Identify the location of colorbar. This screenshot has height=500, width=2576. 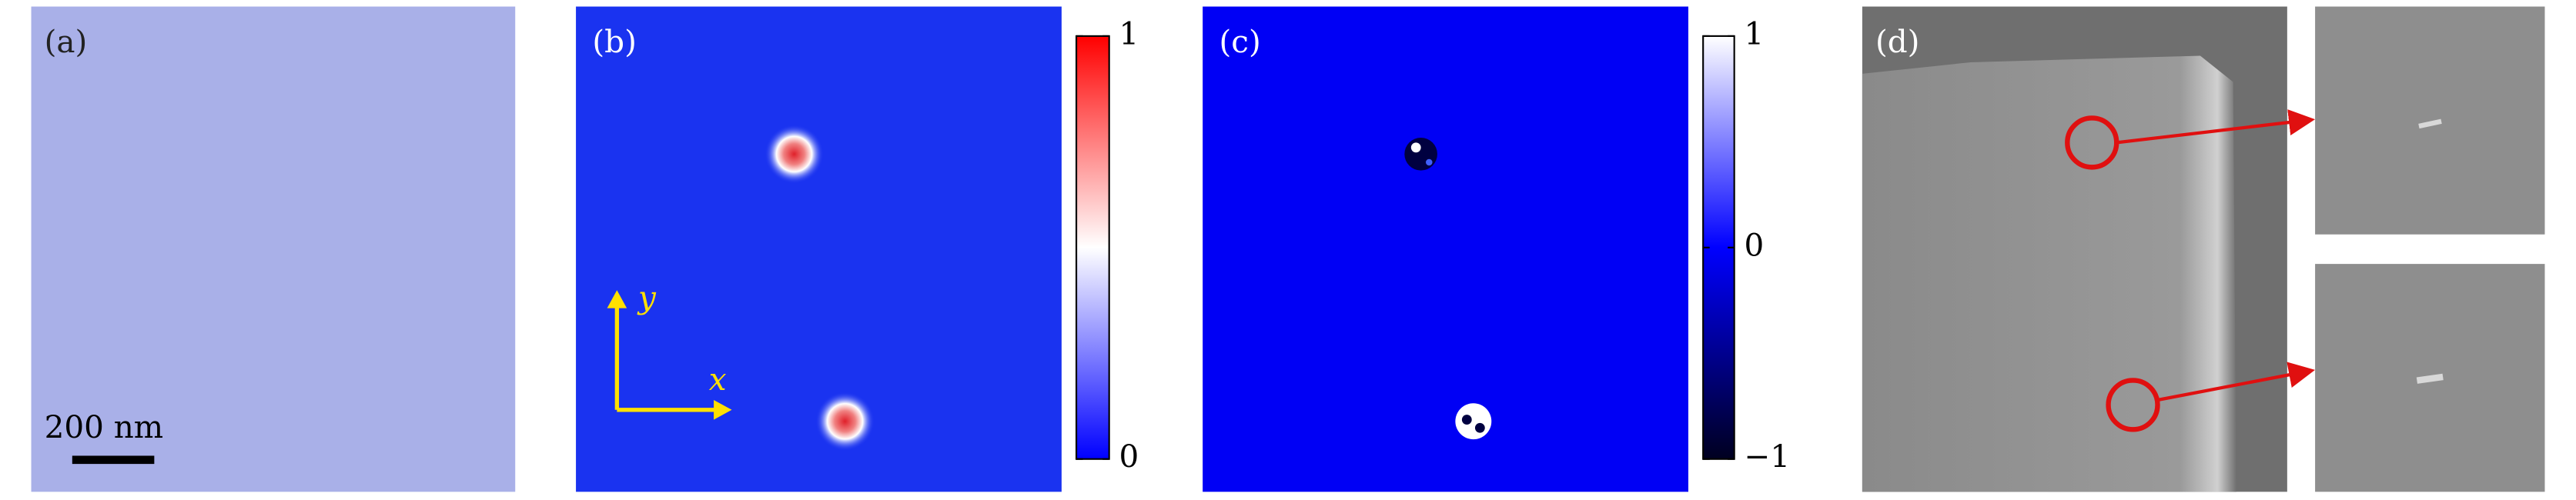
(1093, 247).